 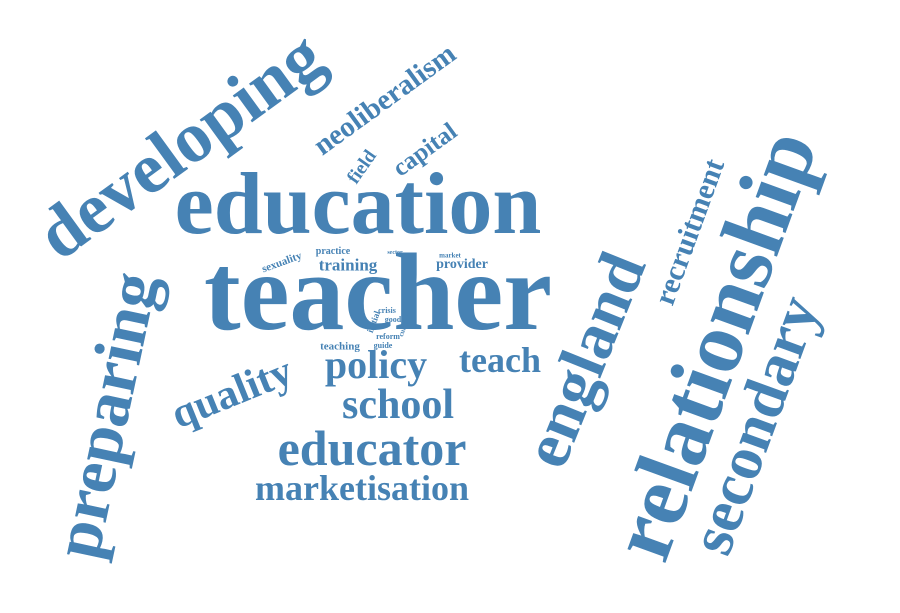 I want to click on word-practice: practice, so click(x=333, y=251).